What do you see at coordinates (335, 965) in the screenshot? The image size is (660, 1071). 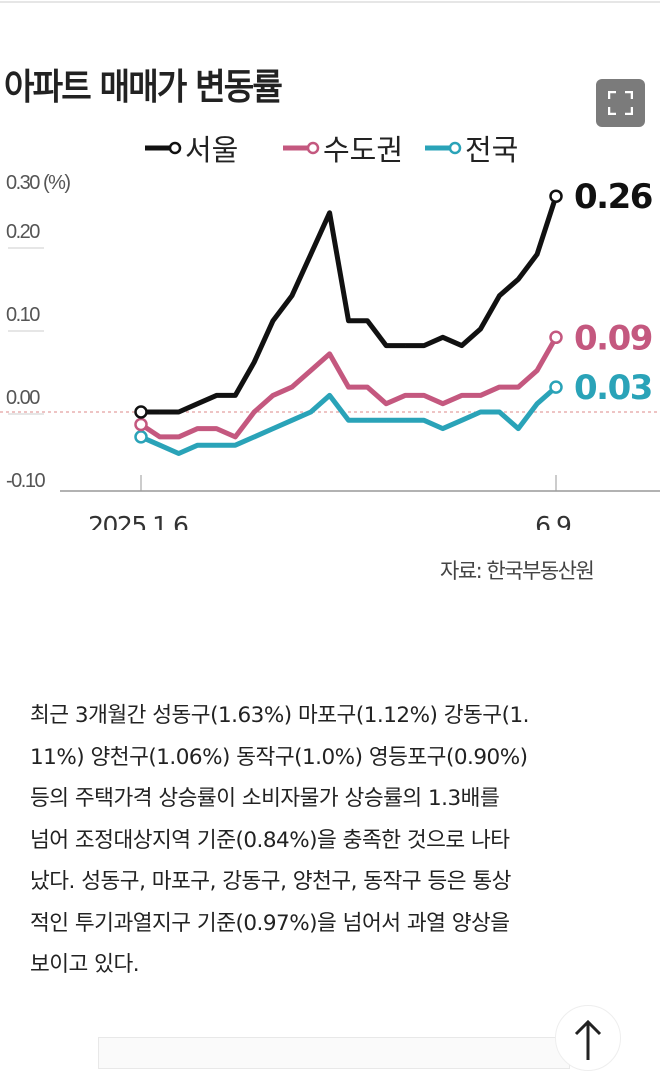 I see `article-line: 보이고 있다.` at bounding box center [335, 965].